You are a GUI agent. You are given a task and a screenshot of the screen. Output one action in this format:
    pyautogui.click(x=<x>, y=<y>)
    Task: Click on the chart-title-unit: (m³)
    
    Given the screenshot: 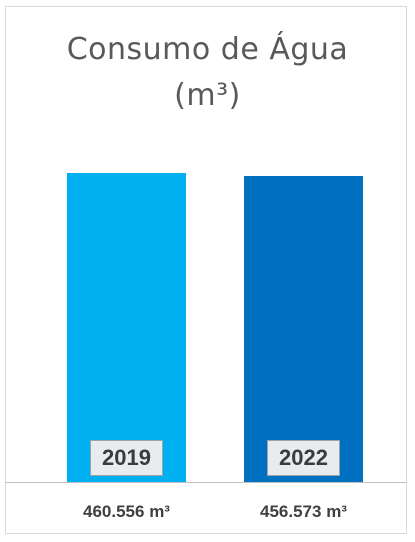 What is the action you would take?
    pyautogui.click(x=207, y=95)
    